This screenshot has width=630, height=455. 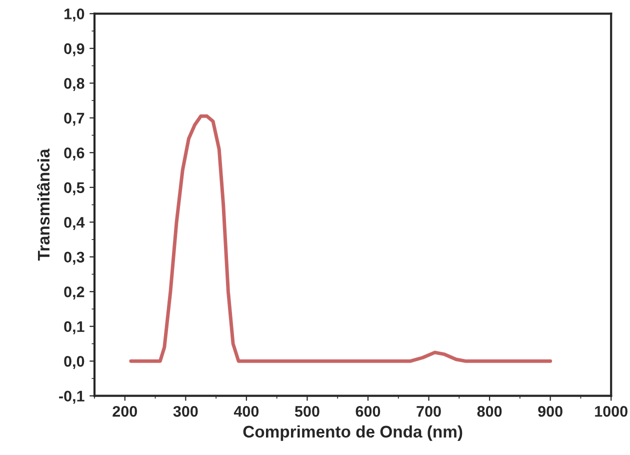 I want to click on y-tick-label: 0,7, so click(x=74, y=119).